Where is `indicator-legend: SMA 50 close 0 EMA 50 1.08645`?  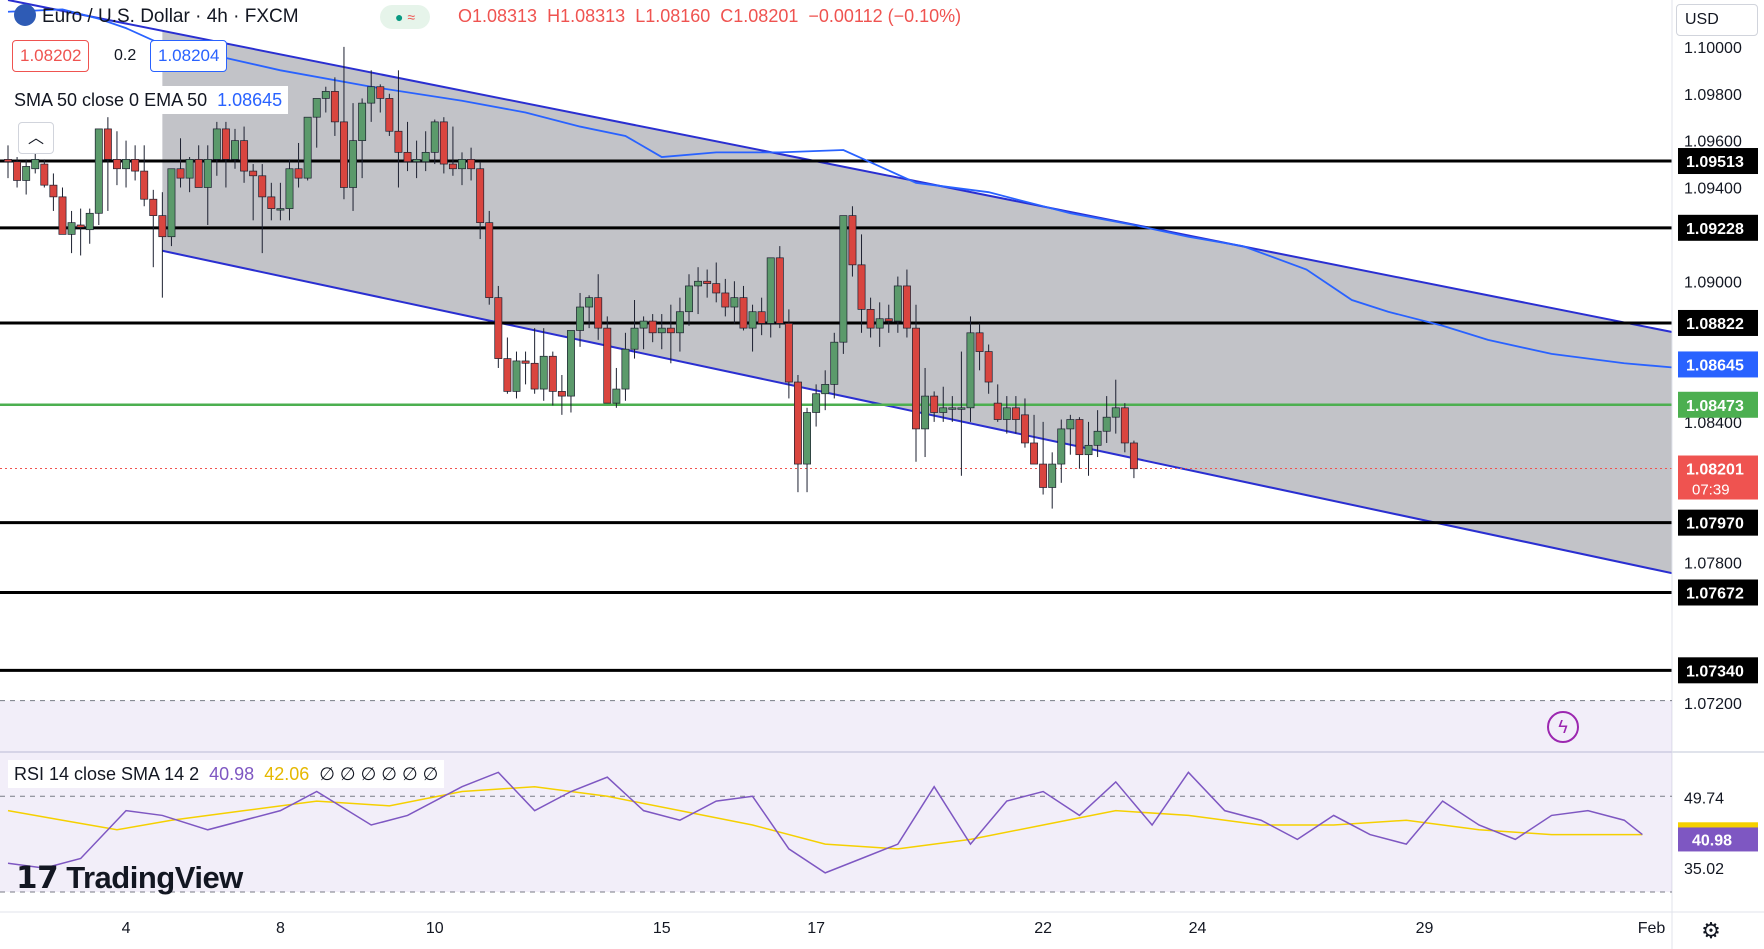 indicator-legend: SMA 50 close 0 EMA 50 1.08645 is located at coordinates (148, 100).